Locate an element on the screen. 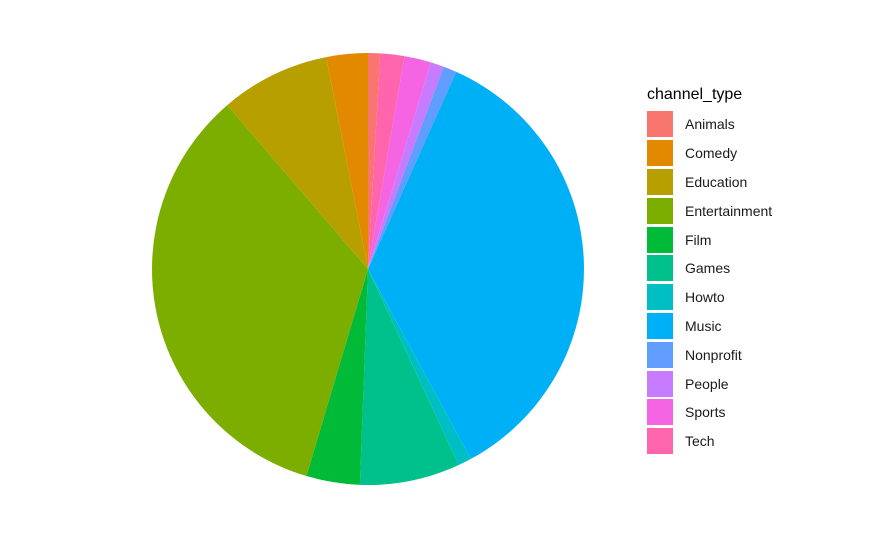  legend-label: Sports is located at coordinates (705, 412).